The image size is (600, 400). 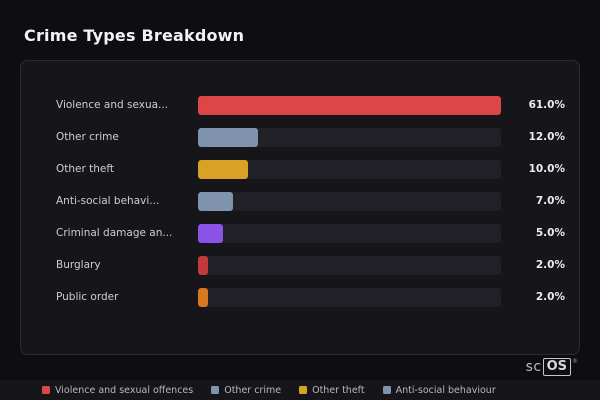 I want to click on page-title: Crime Types Breakdown, so click(x=134, y=35).